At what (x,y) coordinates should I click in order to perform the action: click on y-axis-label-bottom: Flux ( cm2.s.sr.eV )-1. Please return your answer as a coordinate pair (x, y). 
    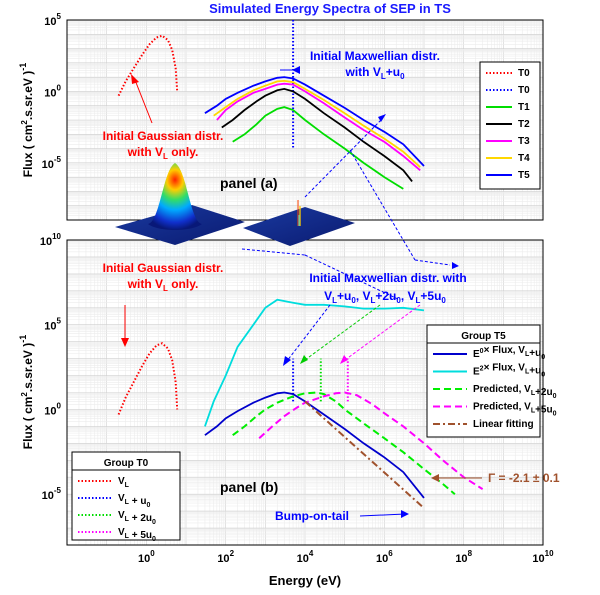
    Looking at the image, I should click on (26, 392).